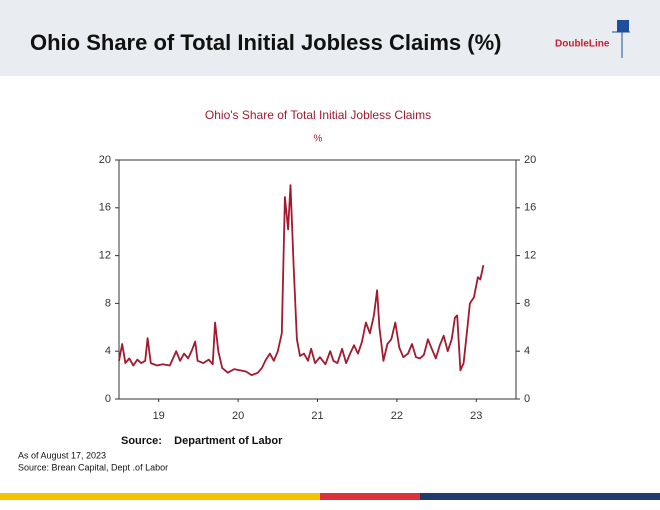 The height and width of the screenshot is (510, 660). What do you see at coordinates (527, 303) in the screenshot?
I see `y2-tick-label: 8` at bounding box center [527, 303].